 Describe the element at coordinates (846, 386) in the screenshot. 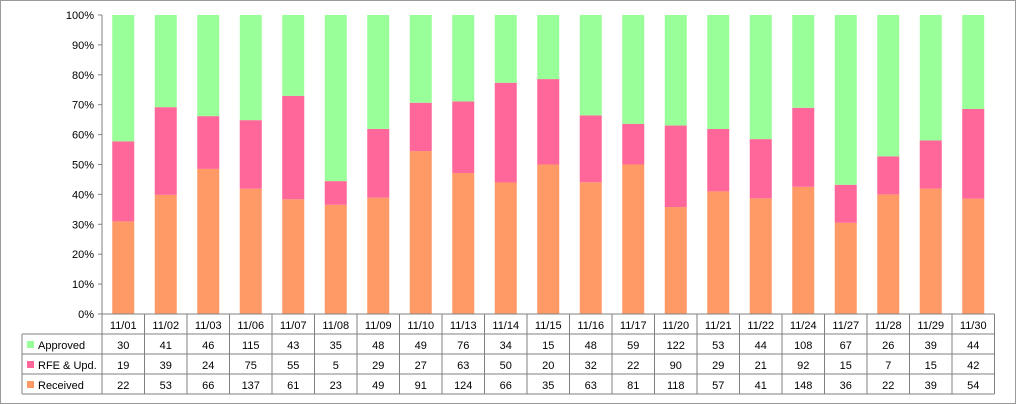

I see `data-label-received: 36` at that location.